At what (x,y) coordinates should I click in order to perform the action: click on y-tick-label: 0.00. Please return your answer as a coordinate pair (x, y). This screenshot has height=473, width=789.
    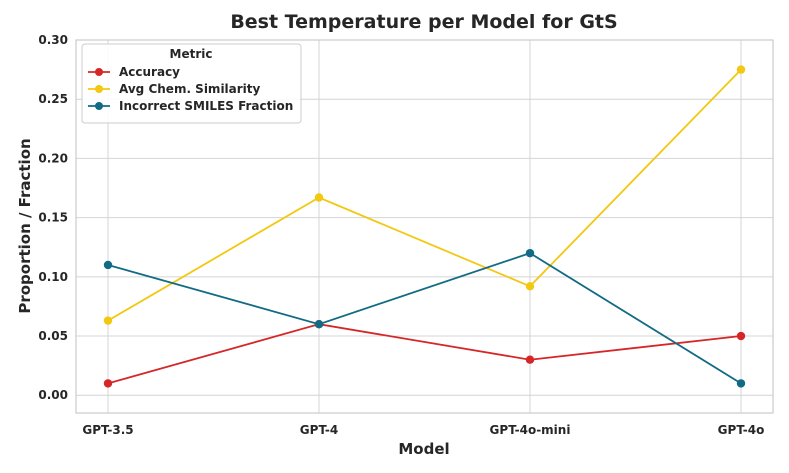
    Looking at the image, I should click on (53, 395).